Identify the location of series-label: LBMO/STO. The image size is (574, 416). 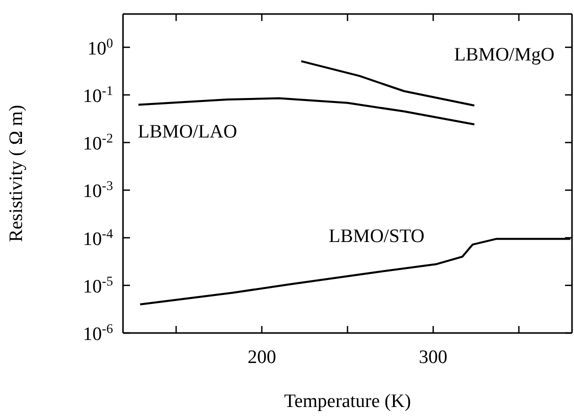
(376, 237).